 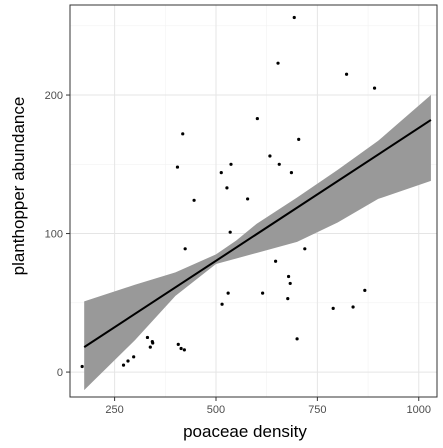 What do you see at coordinates (419, 410) in the screenshot?
I see `x-tick-label: 1000` at bounding box center [419, 410].